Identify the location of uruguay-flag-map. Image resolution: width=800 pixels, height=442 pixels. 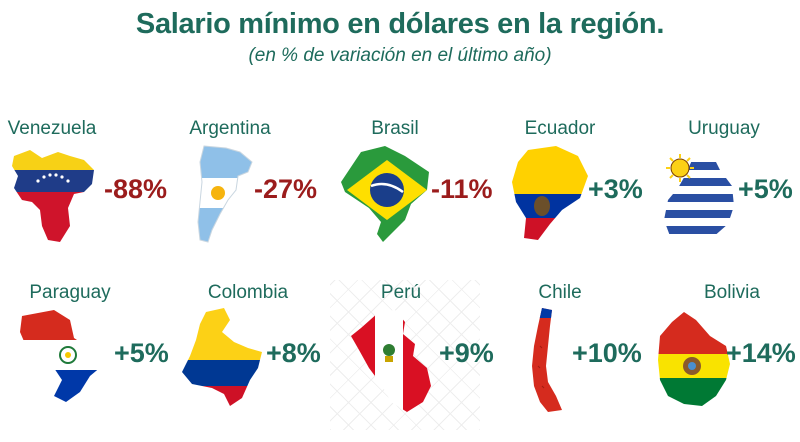
(699, 195).